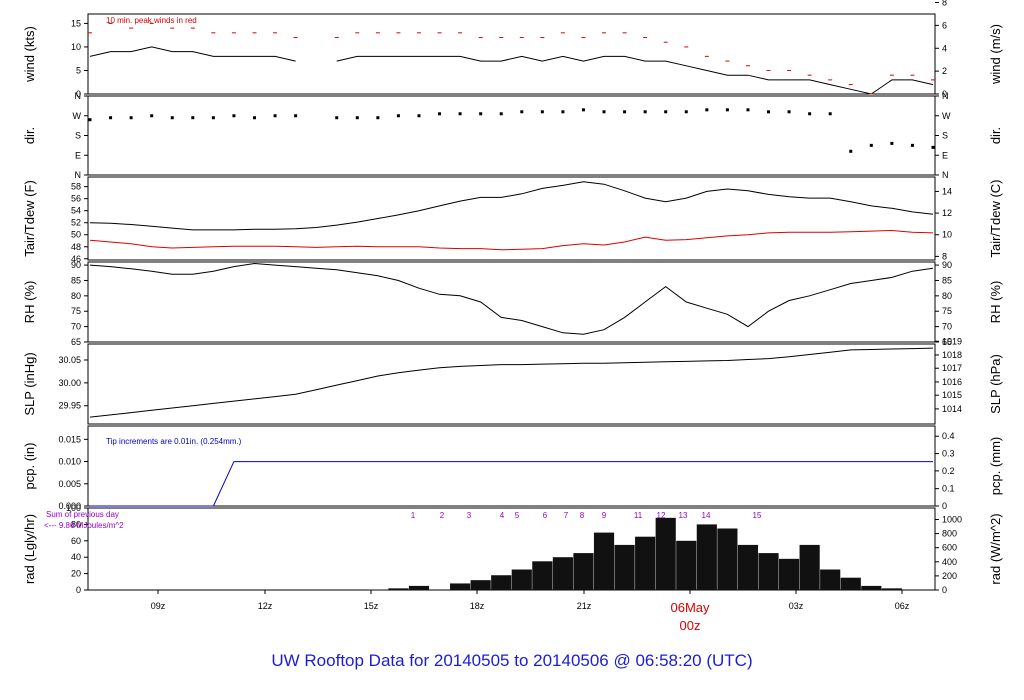 The width and height of the screenshot is (1024, 700). I want to click on date-label: 06May, so click(690, 607).